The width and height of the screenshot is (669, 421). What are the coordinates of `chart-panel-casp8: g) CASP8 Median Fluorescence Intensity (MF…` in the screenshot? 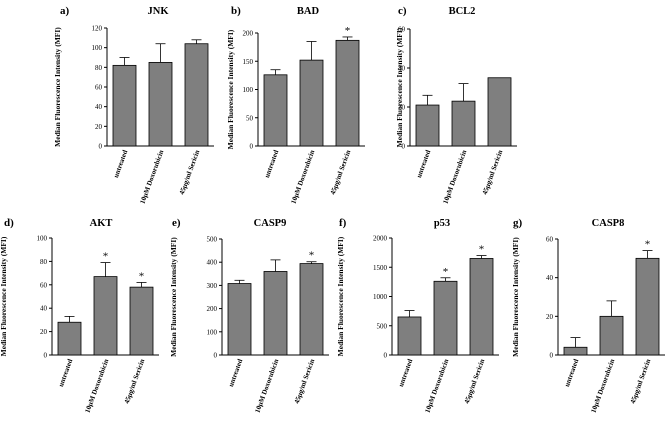 It's located at (588, 315).